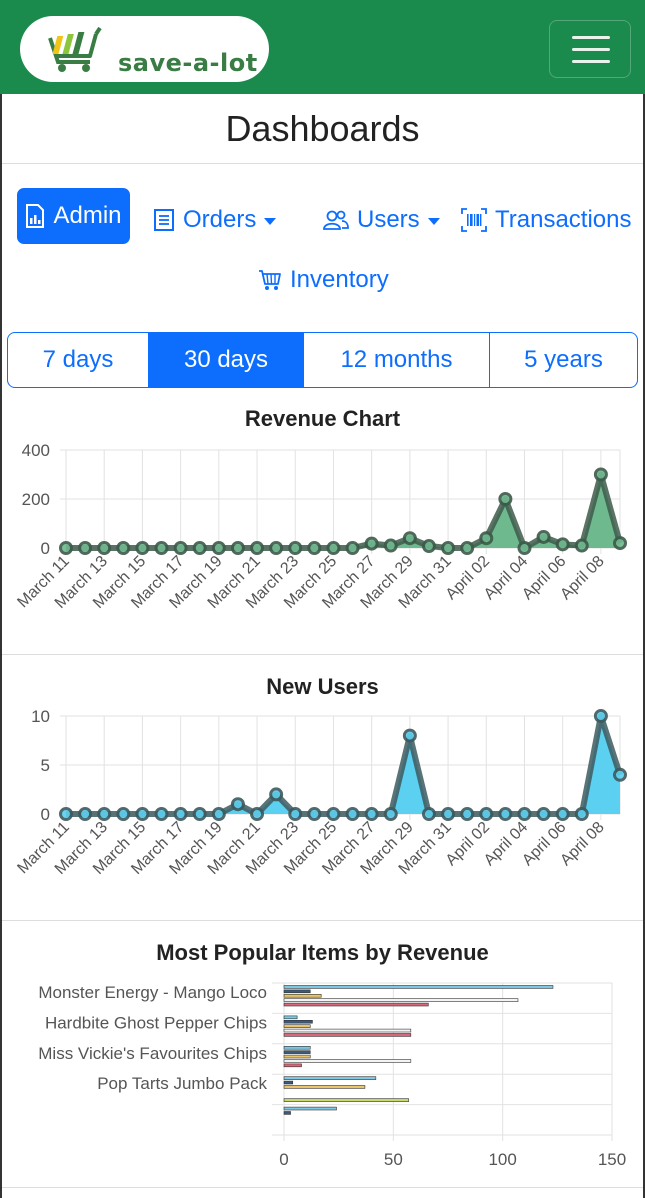 The width and height of the screenshot is (645, 1198). What do you see at coordinates (188, 63) in the screenshot?
I see `brand-name: save-a-lot` at bounding box center [188, 63].